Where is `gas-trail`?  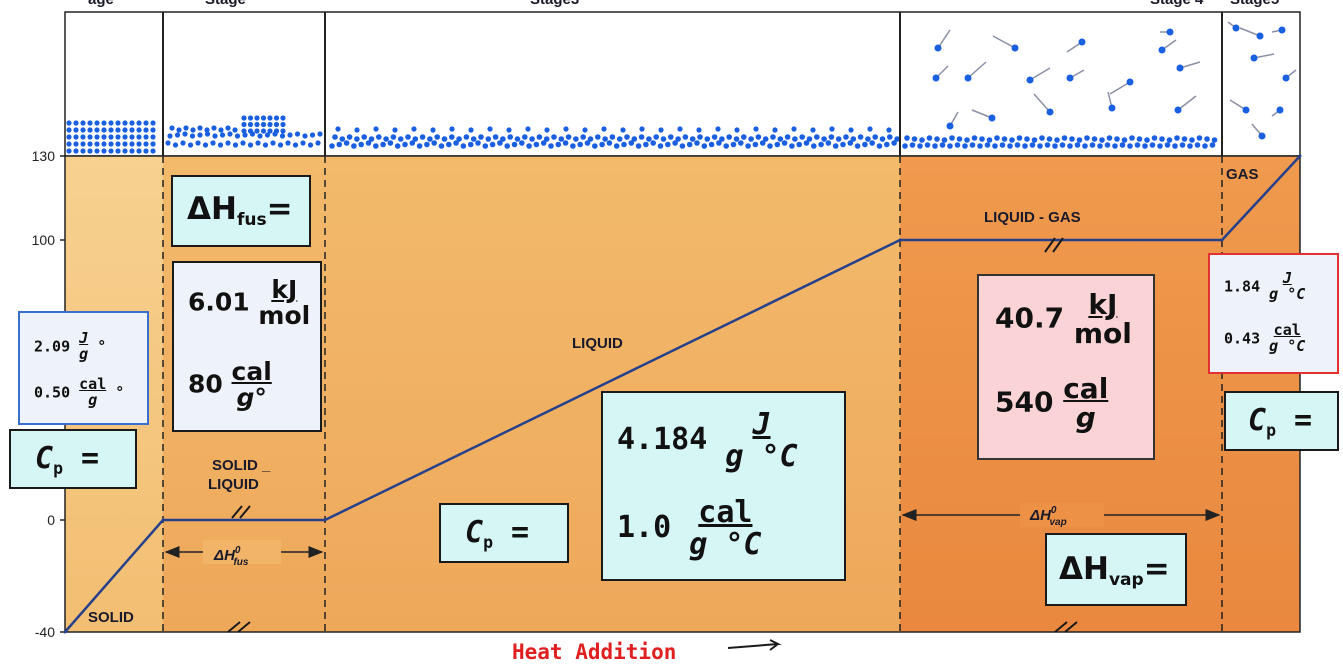
gas-trail is located at coordinates (1040, 74).